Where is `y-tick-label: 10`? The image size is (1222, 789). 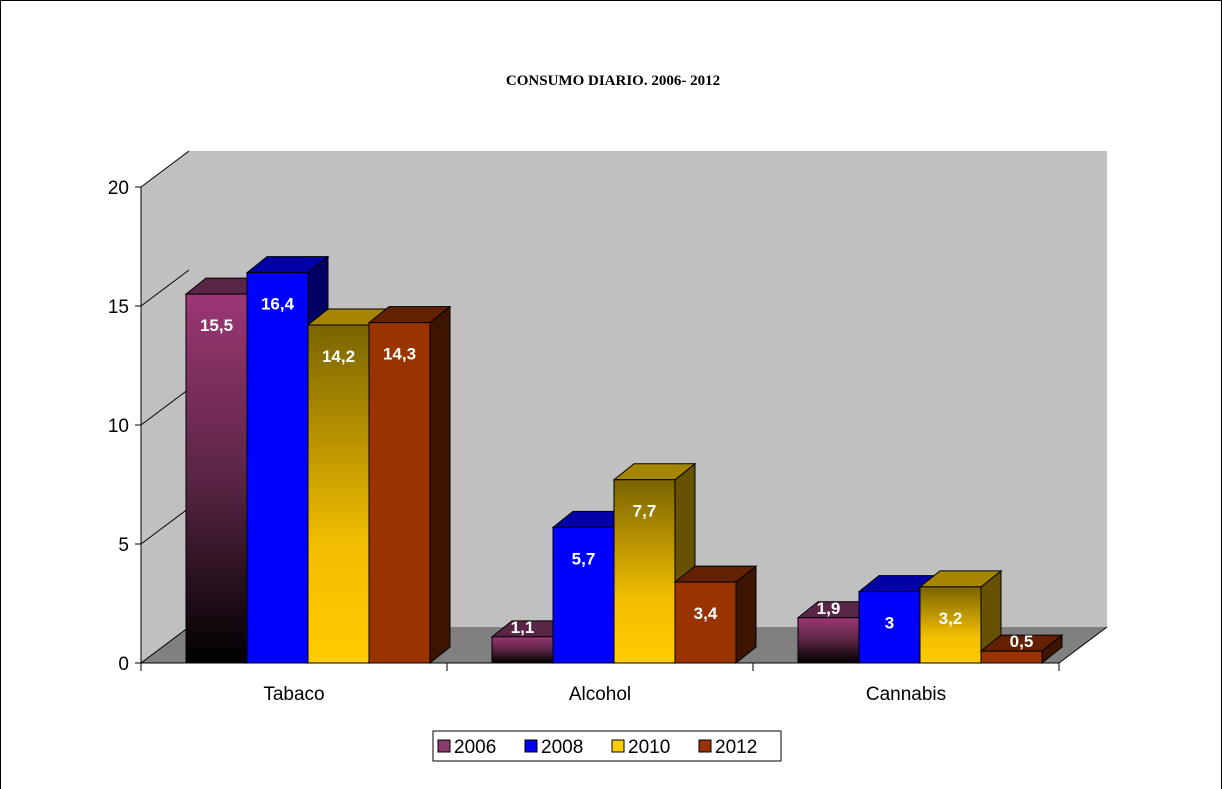 y-tick-label: 10 is located at coordinates (118, 426).